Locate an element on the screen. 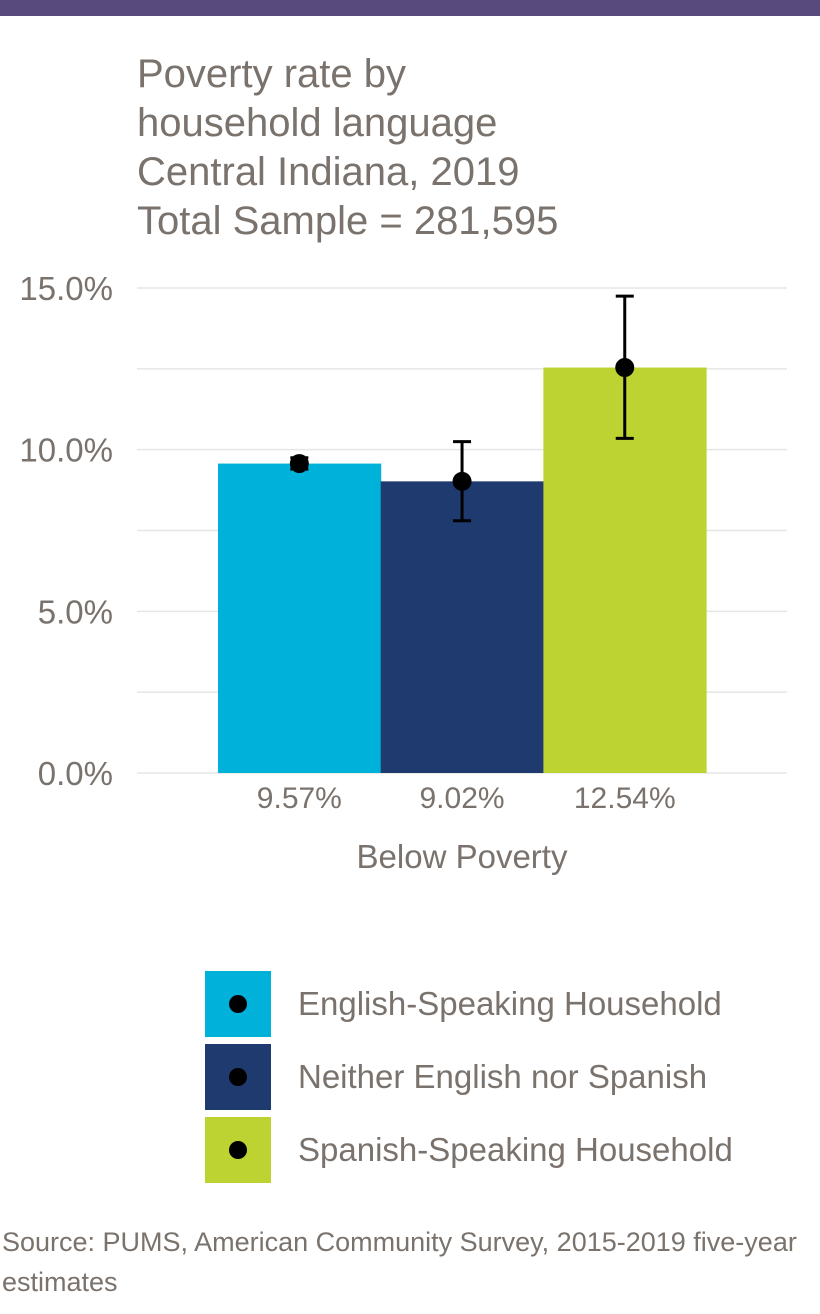  legend-item-spanish: Spanish-Speaking Household is located at coordinates (469, 1150).